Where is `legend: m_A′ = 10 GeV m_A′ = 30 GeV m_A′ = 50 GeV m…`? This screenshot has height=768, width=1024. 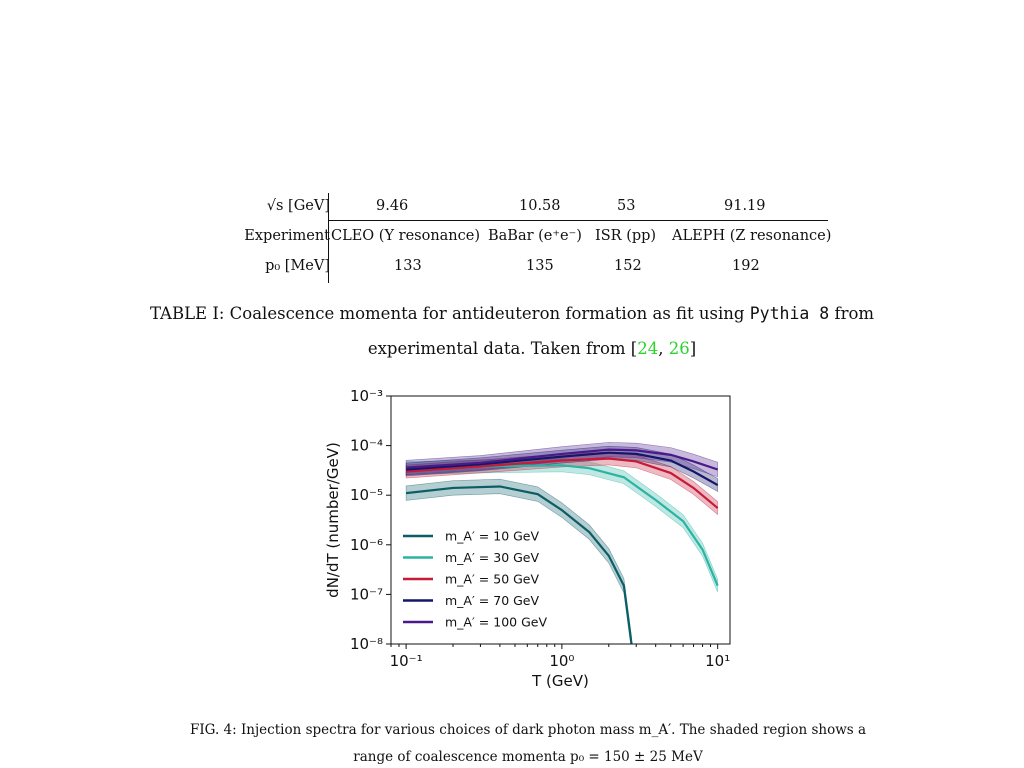
legend: m_A′ = 10 GeV m_A′ = 30 GeV m_A′ = 50 GeV m… is located at coordinates (475, 579).